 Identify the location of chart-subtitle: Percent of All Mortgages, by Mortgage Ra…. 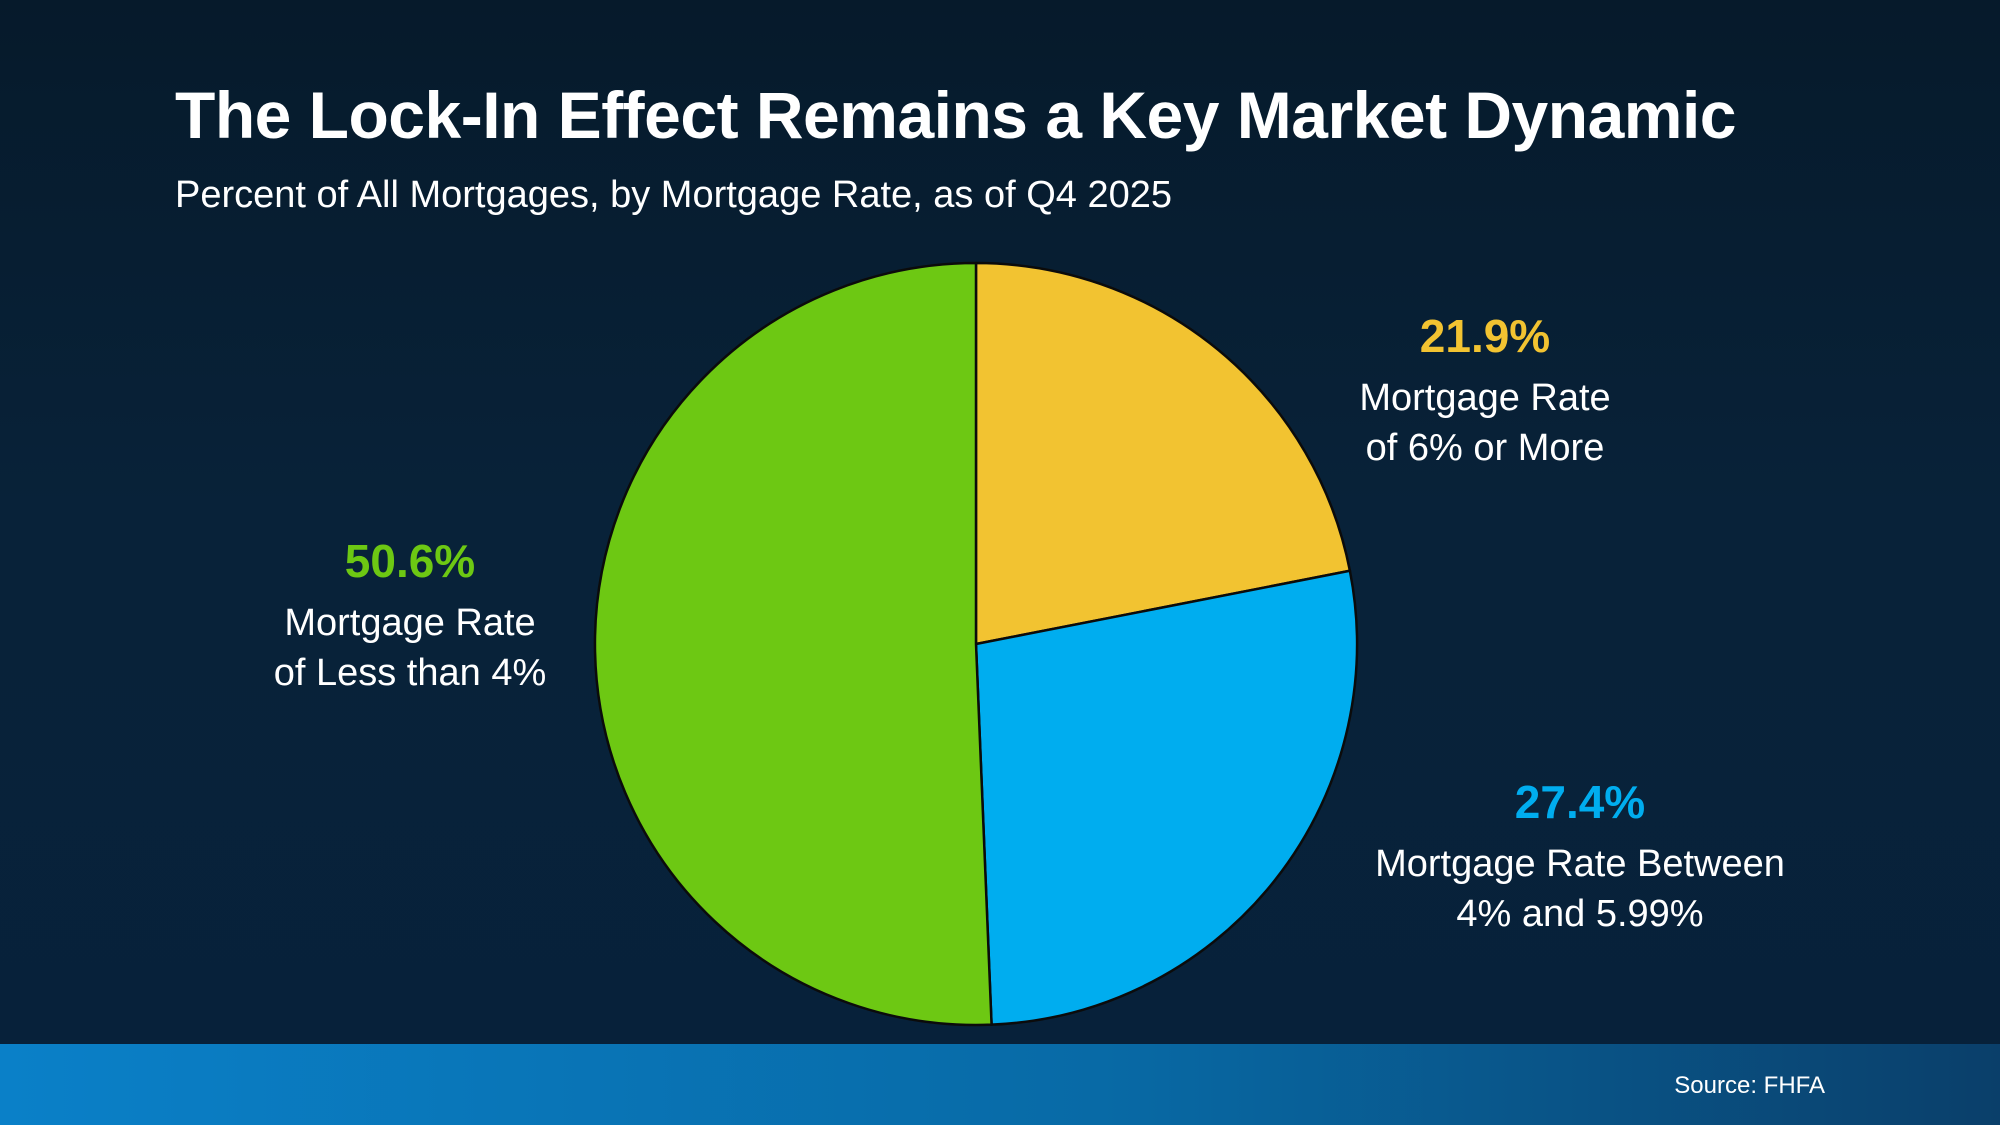
(673, 195).